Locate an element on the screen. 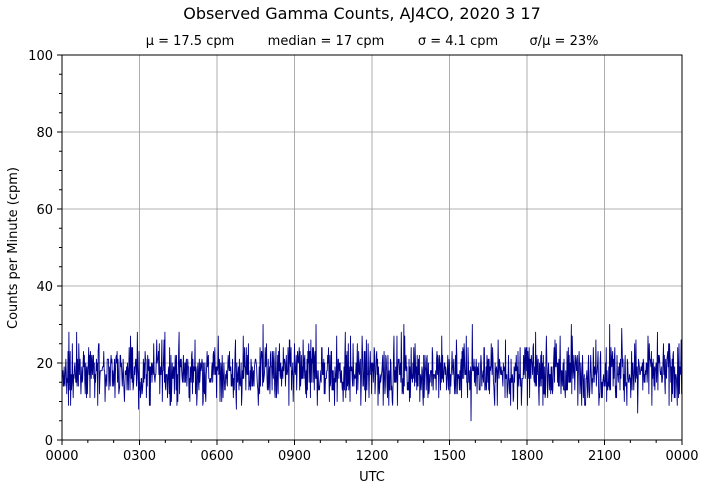 The height and width of the screenshot is (493, 705). x-tick-label: 1200 is located at coordinates (371, 456).